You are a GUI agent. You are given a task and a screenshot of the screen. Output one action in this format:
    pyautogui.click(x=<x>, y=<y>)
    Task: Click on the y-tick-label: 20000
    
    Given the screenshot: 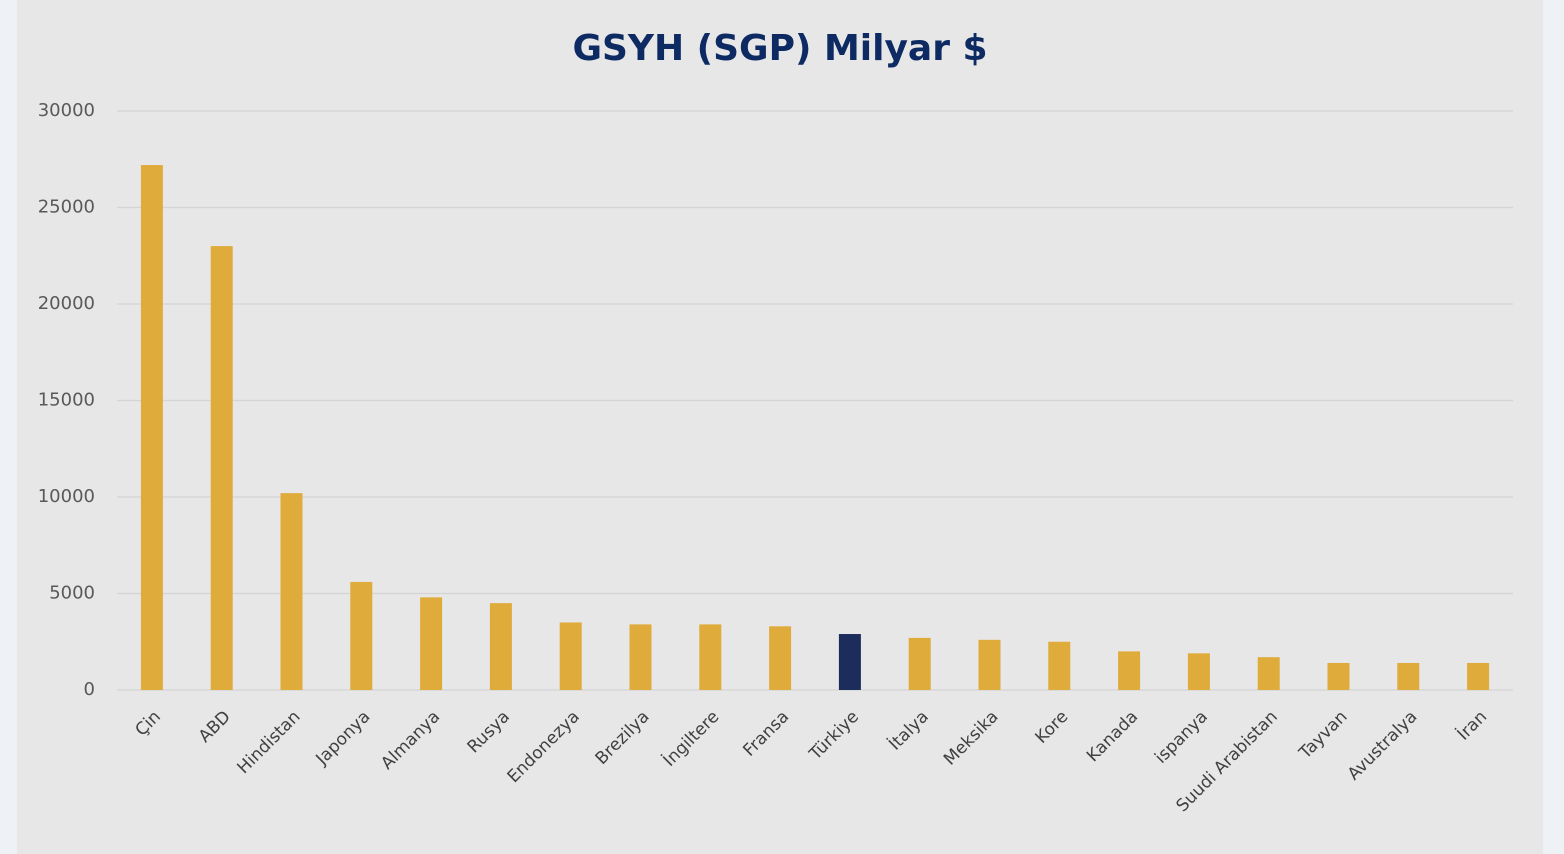 What is the action you would take?
    pyautogui.click(x=66, y=303)
    